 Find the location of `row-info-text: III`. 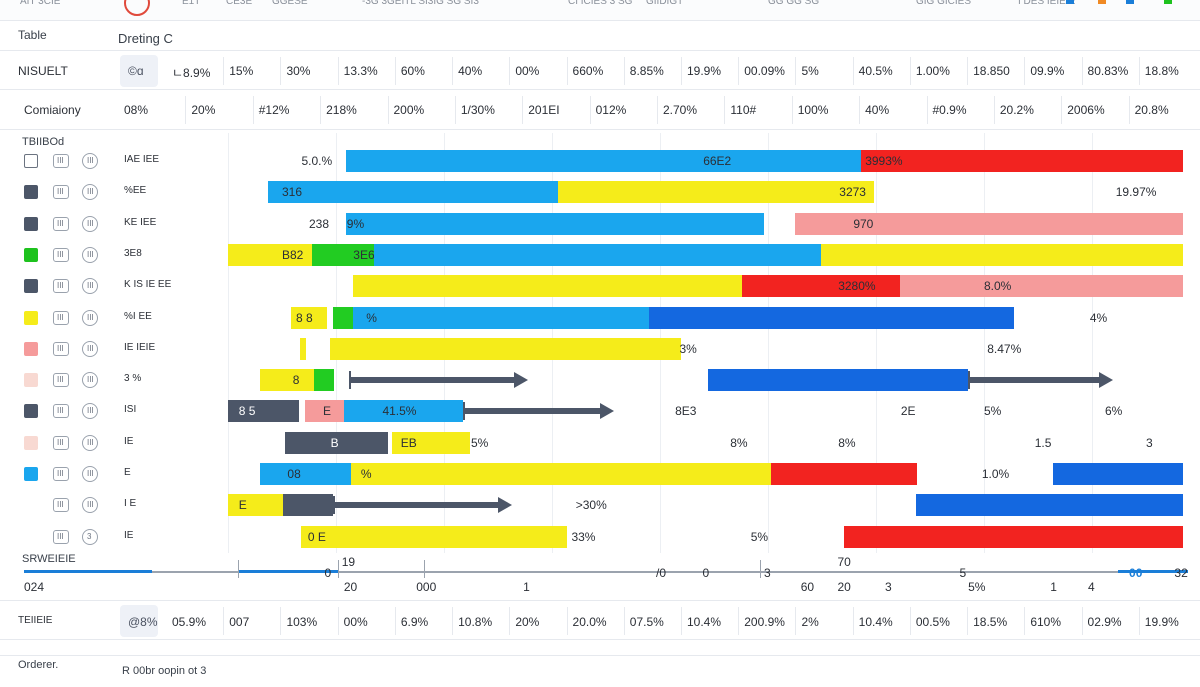

row-info-text: III is located at coordinates (90, 223).